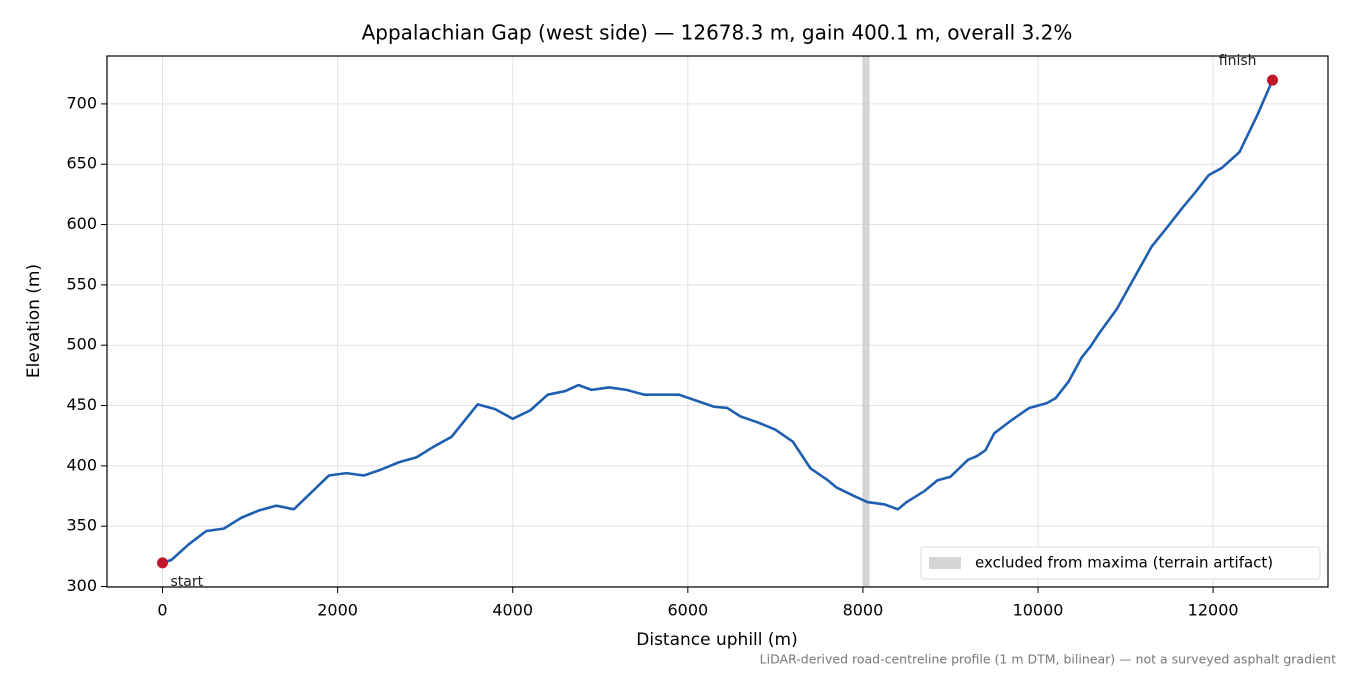 The width and height of the screenshot is (1350, 675). Describe the element at coordinates (162, 610) in the screenshot. I see `x-tick-label: 0` at that location.